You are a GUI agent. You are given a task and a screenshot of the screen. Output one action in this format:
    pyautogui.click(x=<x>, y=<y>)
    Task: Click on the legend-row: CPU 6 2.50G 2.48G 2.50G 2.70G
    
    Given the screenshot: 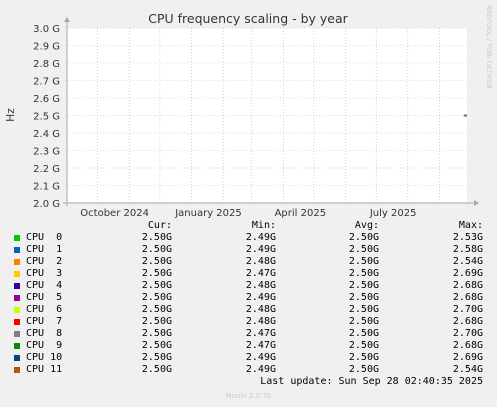 What is the action you would take?
    pyautogui.click(x=248, y=310)
    